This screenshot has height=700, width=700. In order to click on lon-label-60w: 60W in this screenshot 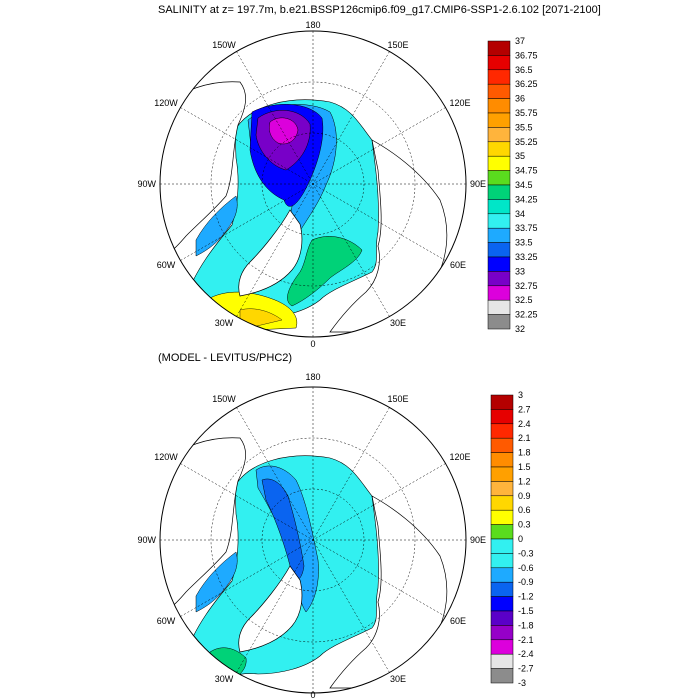, I will do `click(166, 621)`.